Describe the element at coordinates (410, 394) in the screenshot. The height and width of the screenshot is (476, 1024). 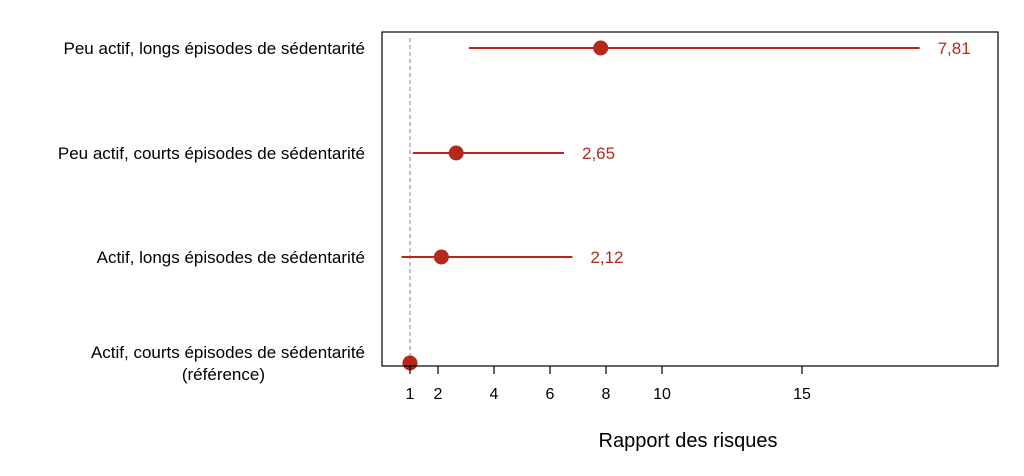
I see `x-tick-label-0: 1` at that location.